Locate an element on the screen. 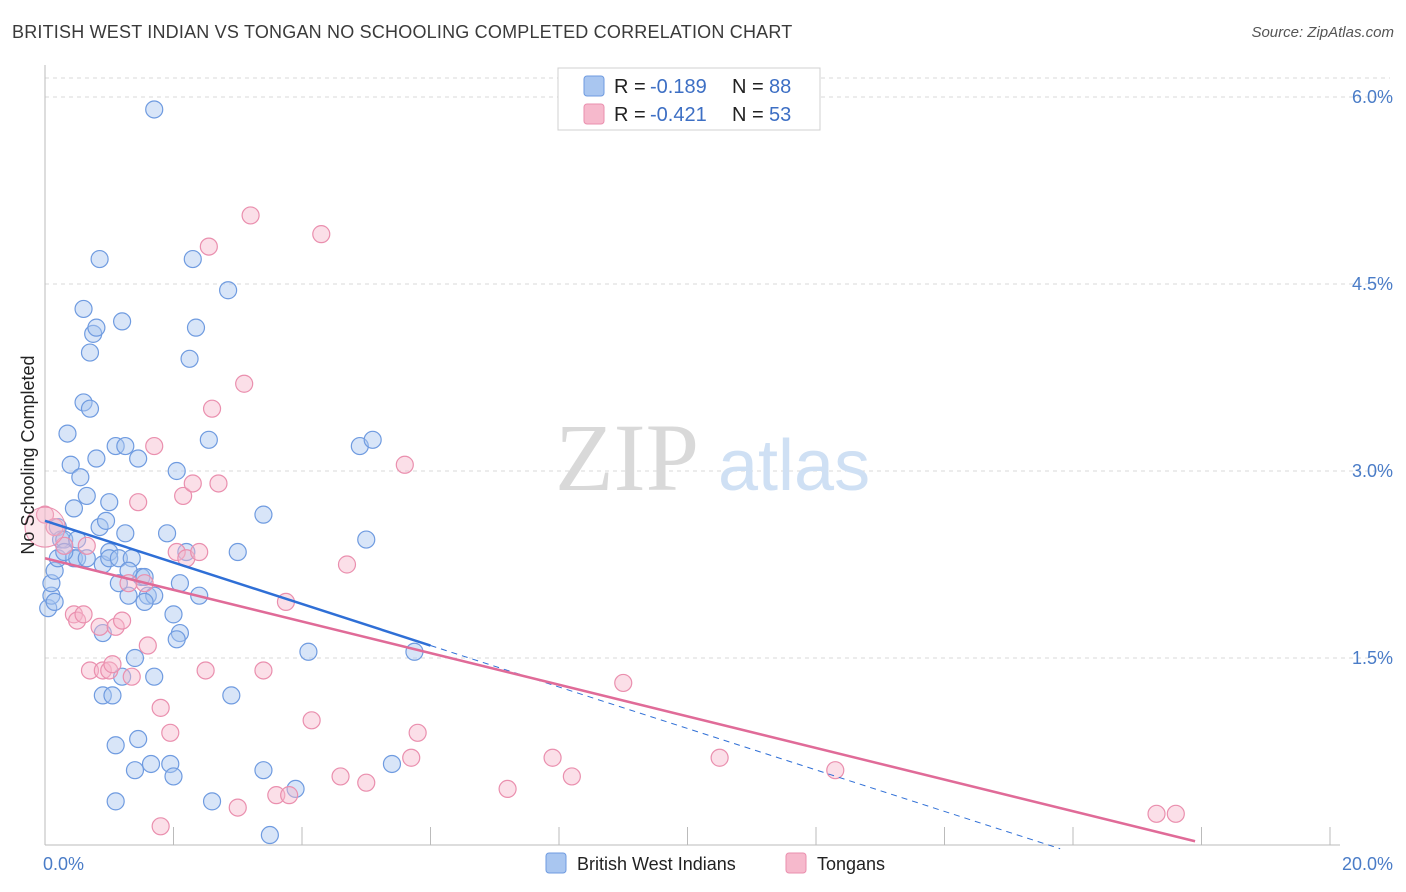  legend-n-value-1: 88 is located at coordinates (780, 87).